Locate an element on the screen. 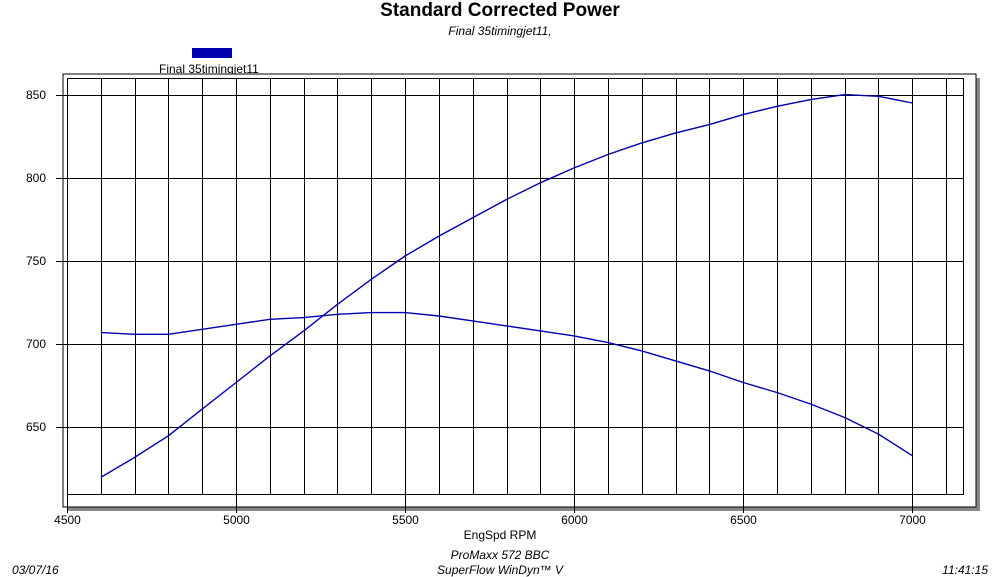 The image size is (1000, 577). chart-subtitle: Final 35timingjet11, is located at coordinates (500, 31).